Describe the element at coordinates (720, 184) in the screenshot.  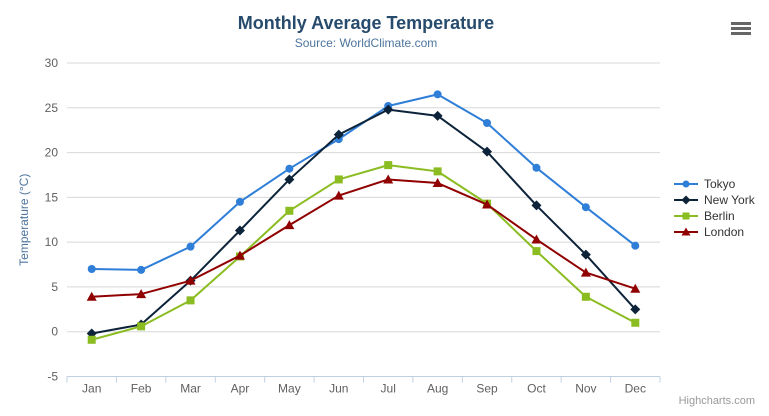
I see `legend-label: Tokyo` at that location.